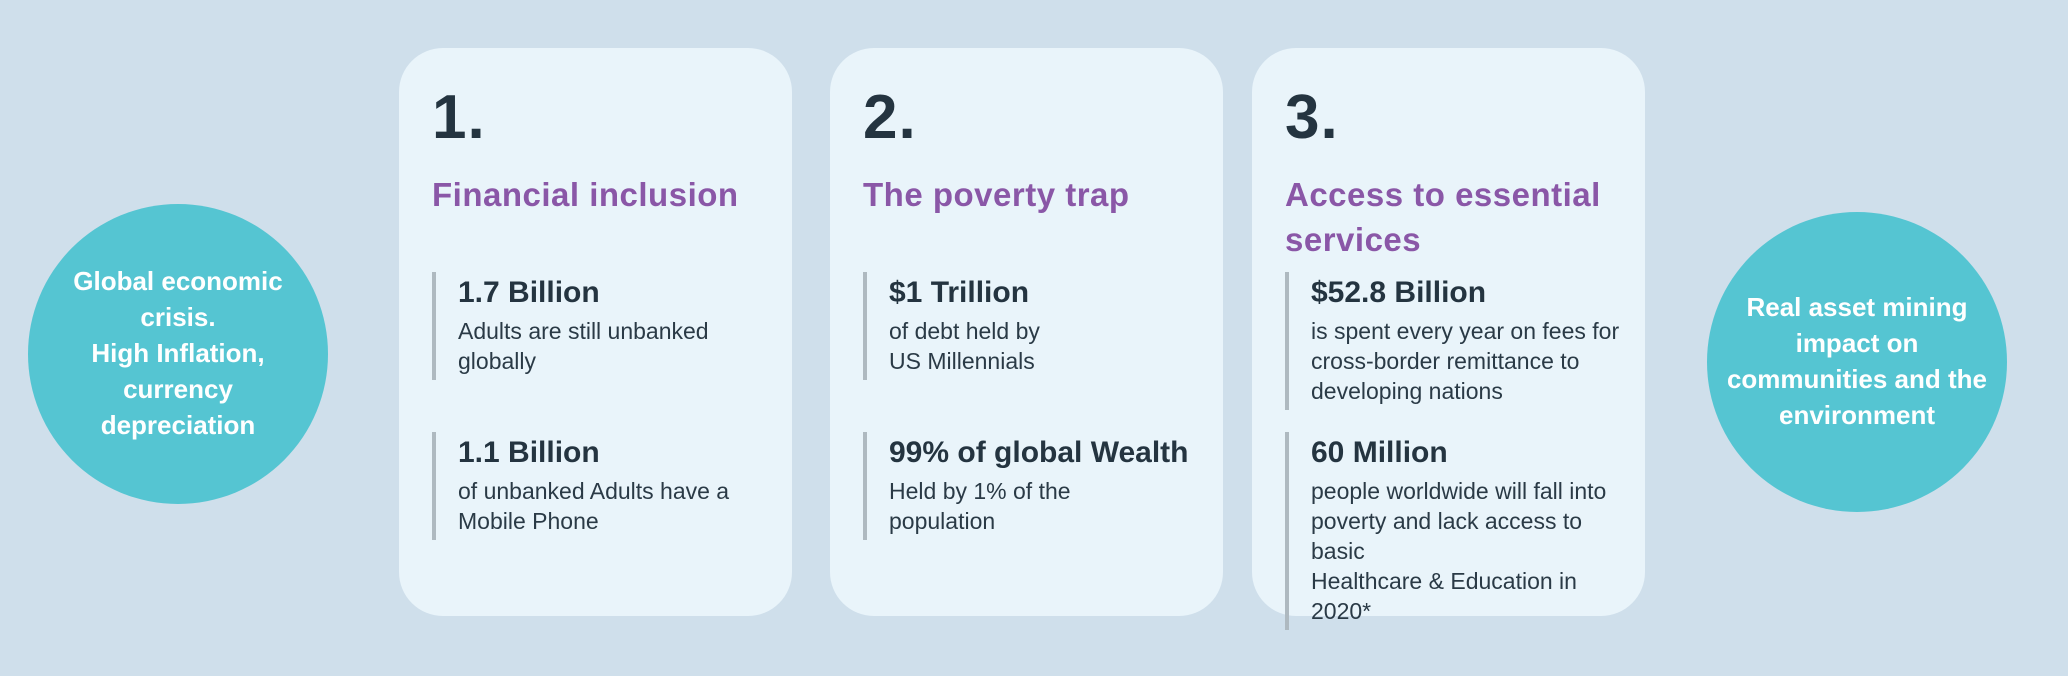  Describe the element at coordinates (1312, 117) in the screenshot. I see `card-number: 3.` at that location.